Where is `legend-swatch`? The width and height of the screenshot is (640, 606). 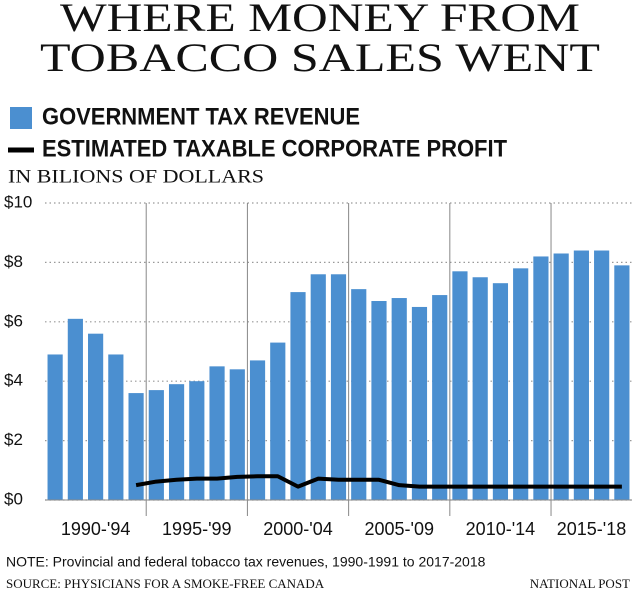 legend-swatch is located at coordinates (21, 118).